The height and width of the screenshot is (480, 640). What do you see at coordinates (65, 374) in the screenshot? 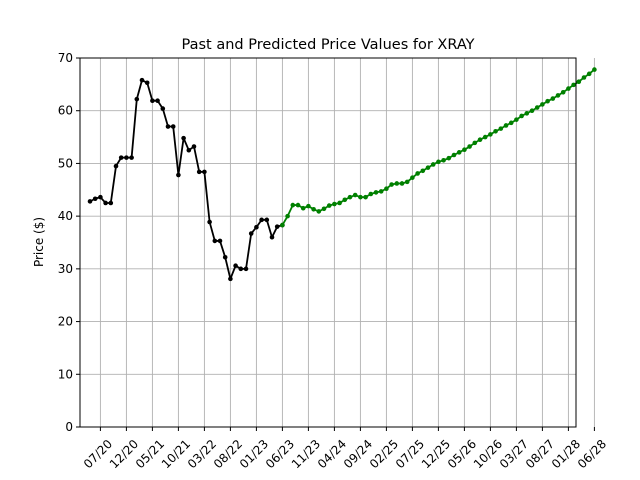
I see `y-tick-label: 10` at bounding box center [65, 374].